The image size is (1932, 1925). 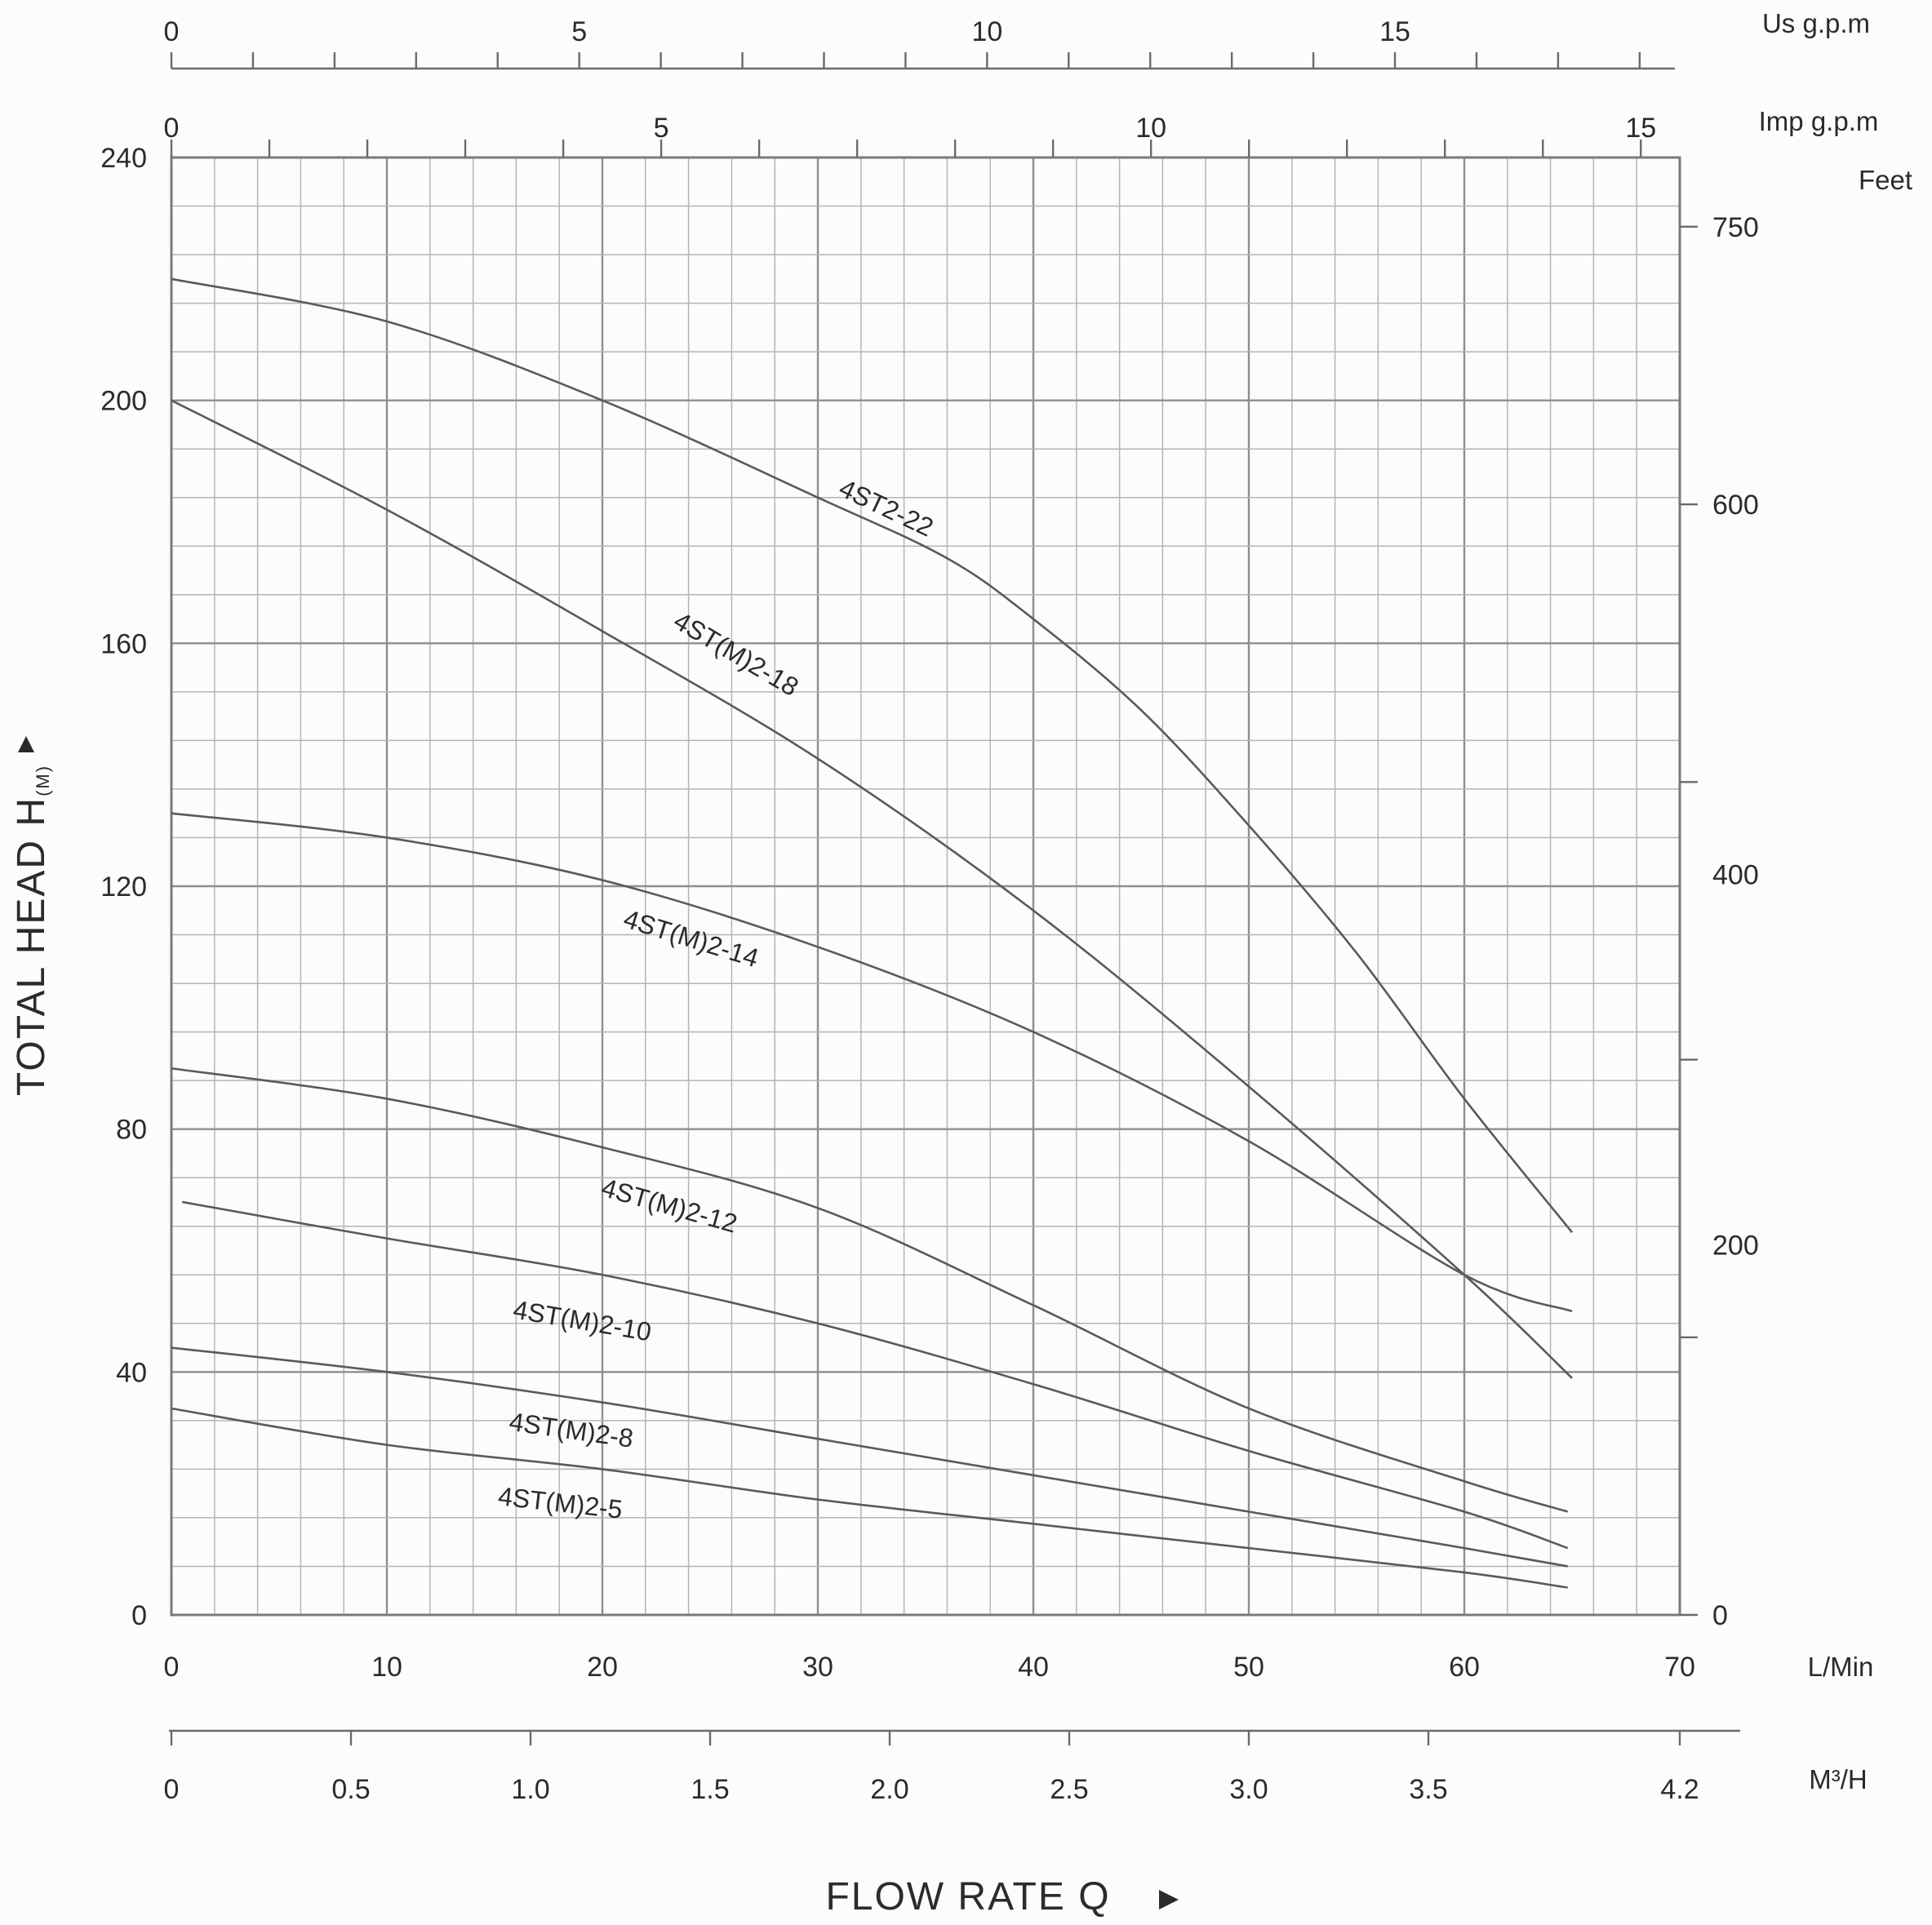 I want to click on series-label: 4ST(M)2-12, so click(x=669, y=1206).